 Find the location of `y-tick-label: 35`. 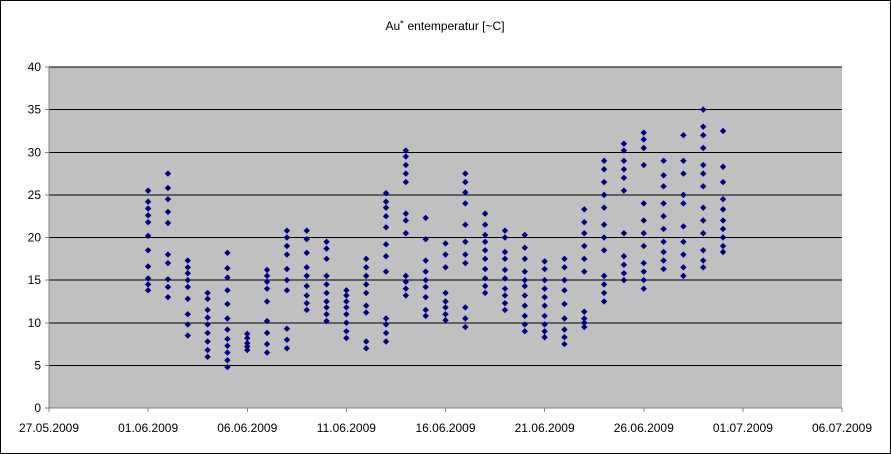

y-tick-label: 35 is located at coordinates (35, 110).